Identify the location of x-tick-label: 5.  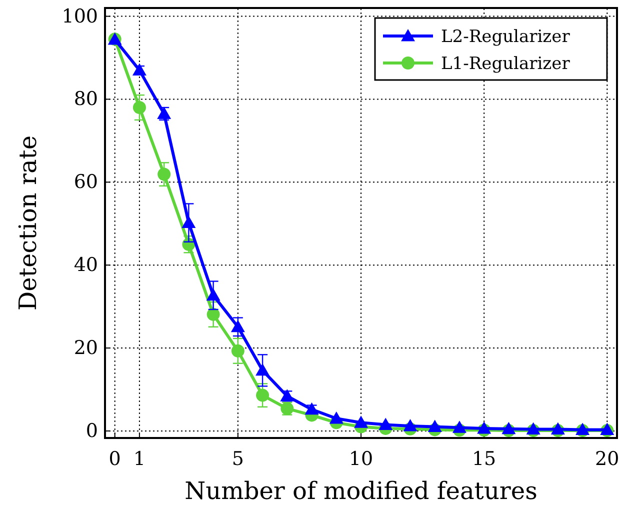
(238, 459).